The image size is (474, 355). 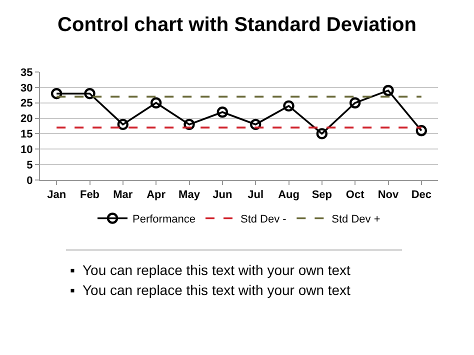 I want to click on y-tick-label: 20, so click(x=26, y=119).